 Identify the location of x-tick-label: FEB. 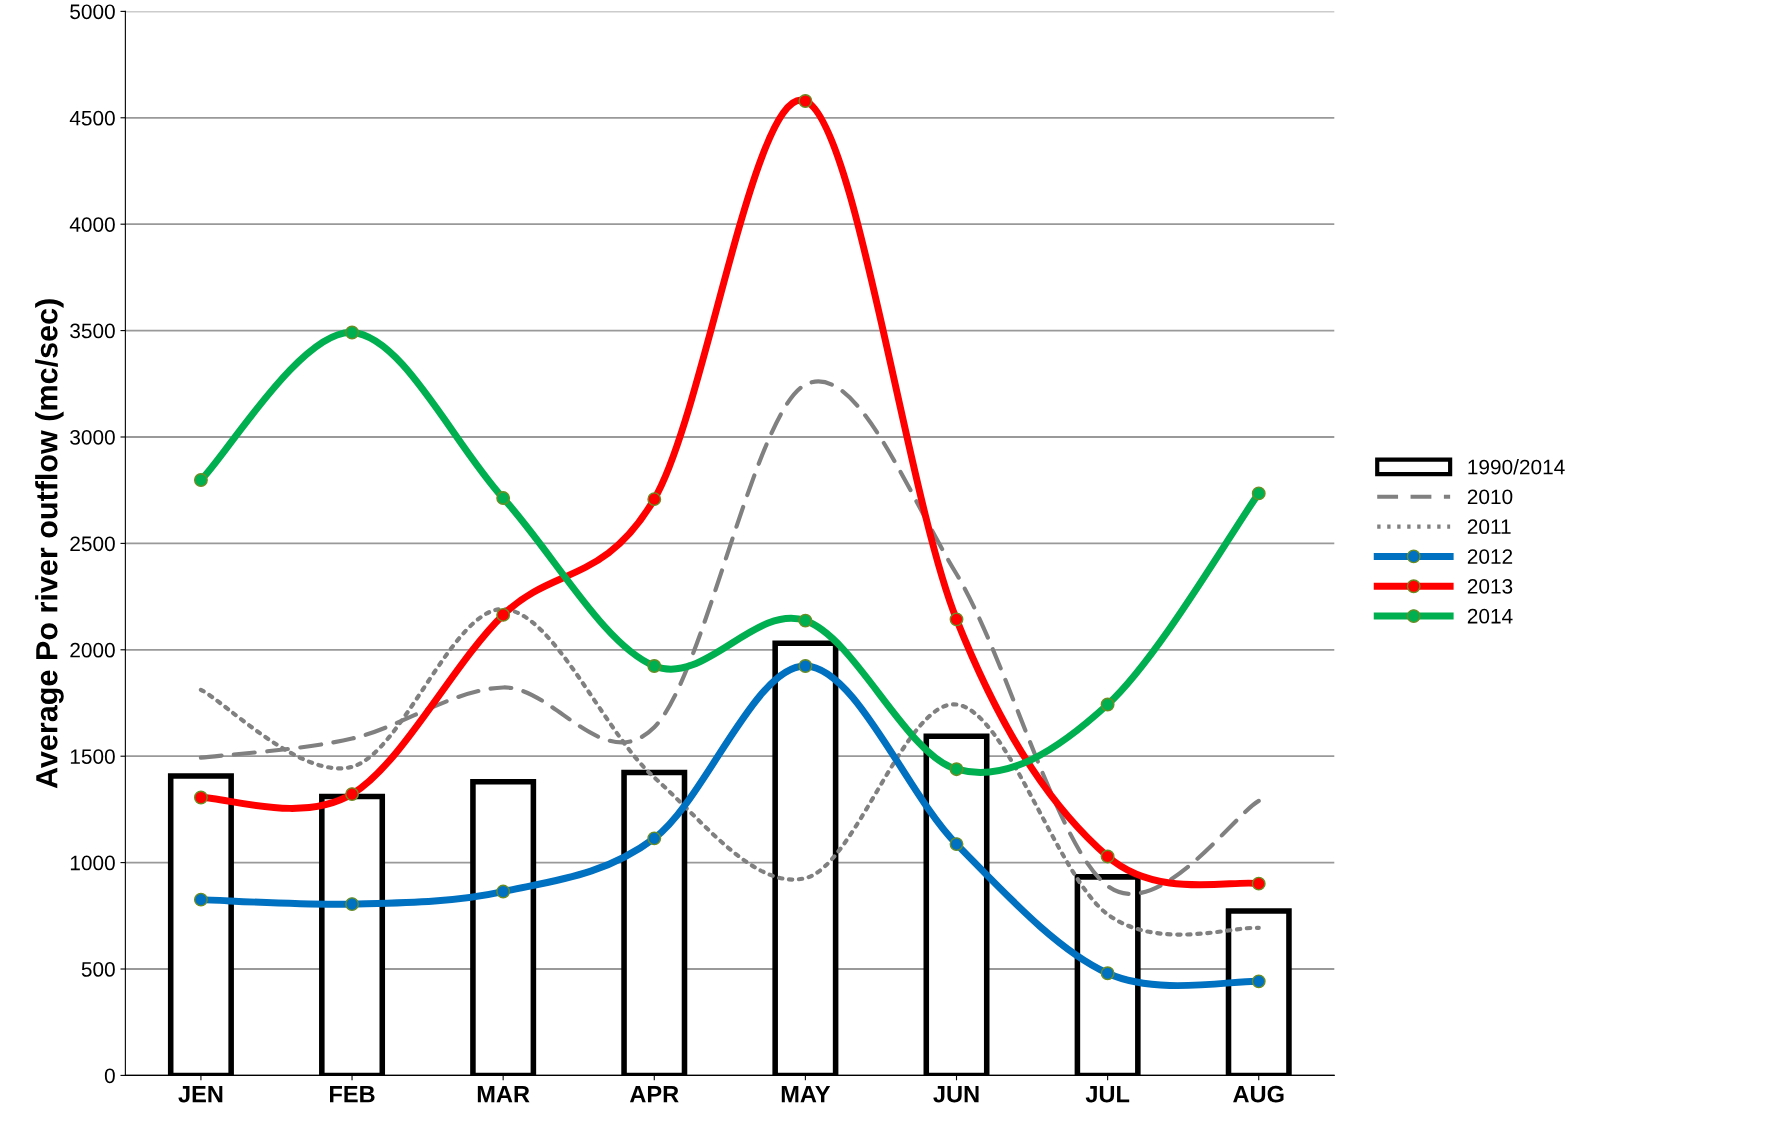
(352, 1094).